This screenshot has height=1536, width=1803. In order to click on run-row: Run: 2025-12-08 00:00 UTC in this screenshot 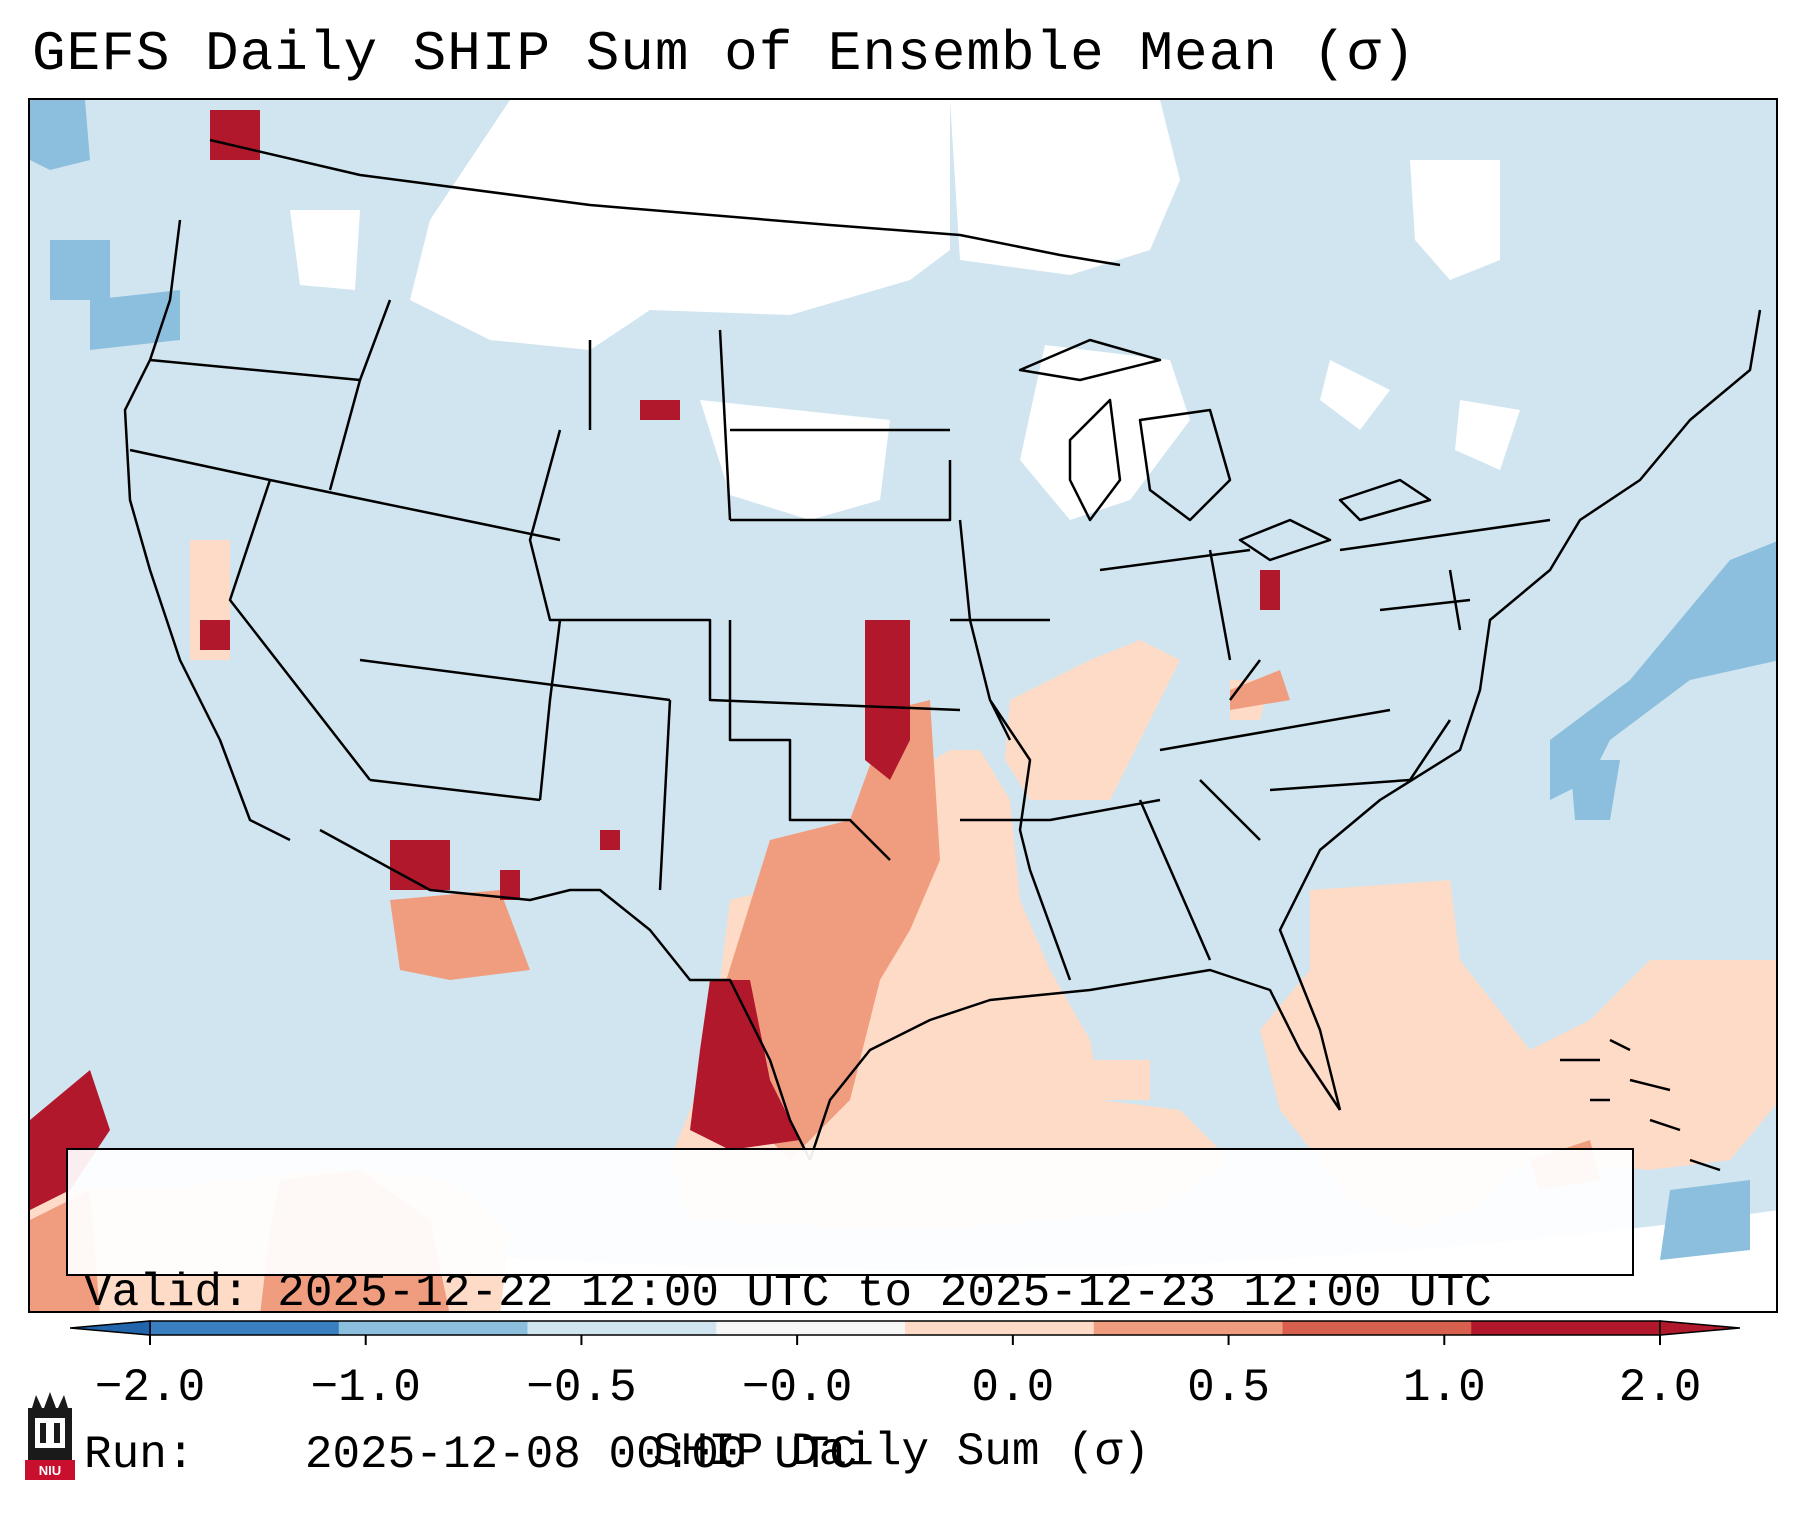, I will do `click(858, 1455)`.